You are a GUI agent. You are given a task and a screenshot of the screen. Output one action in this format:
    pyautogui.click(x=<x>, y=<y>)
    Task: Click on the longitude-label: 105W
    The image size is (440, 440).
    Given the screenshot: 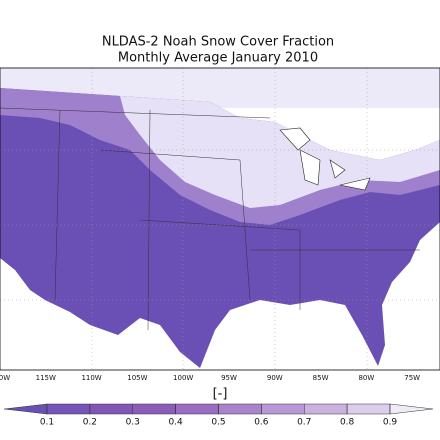 What is the action you would take?
    pyautogui.click(x=137, y=378)
    